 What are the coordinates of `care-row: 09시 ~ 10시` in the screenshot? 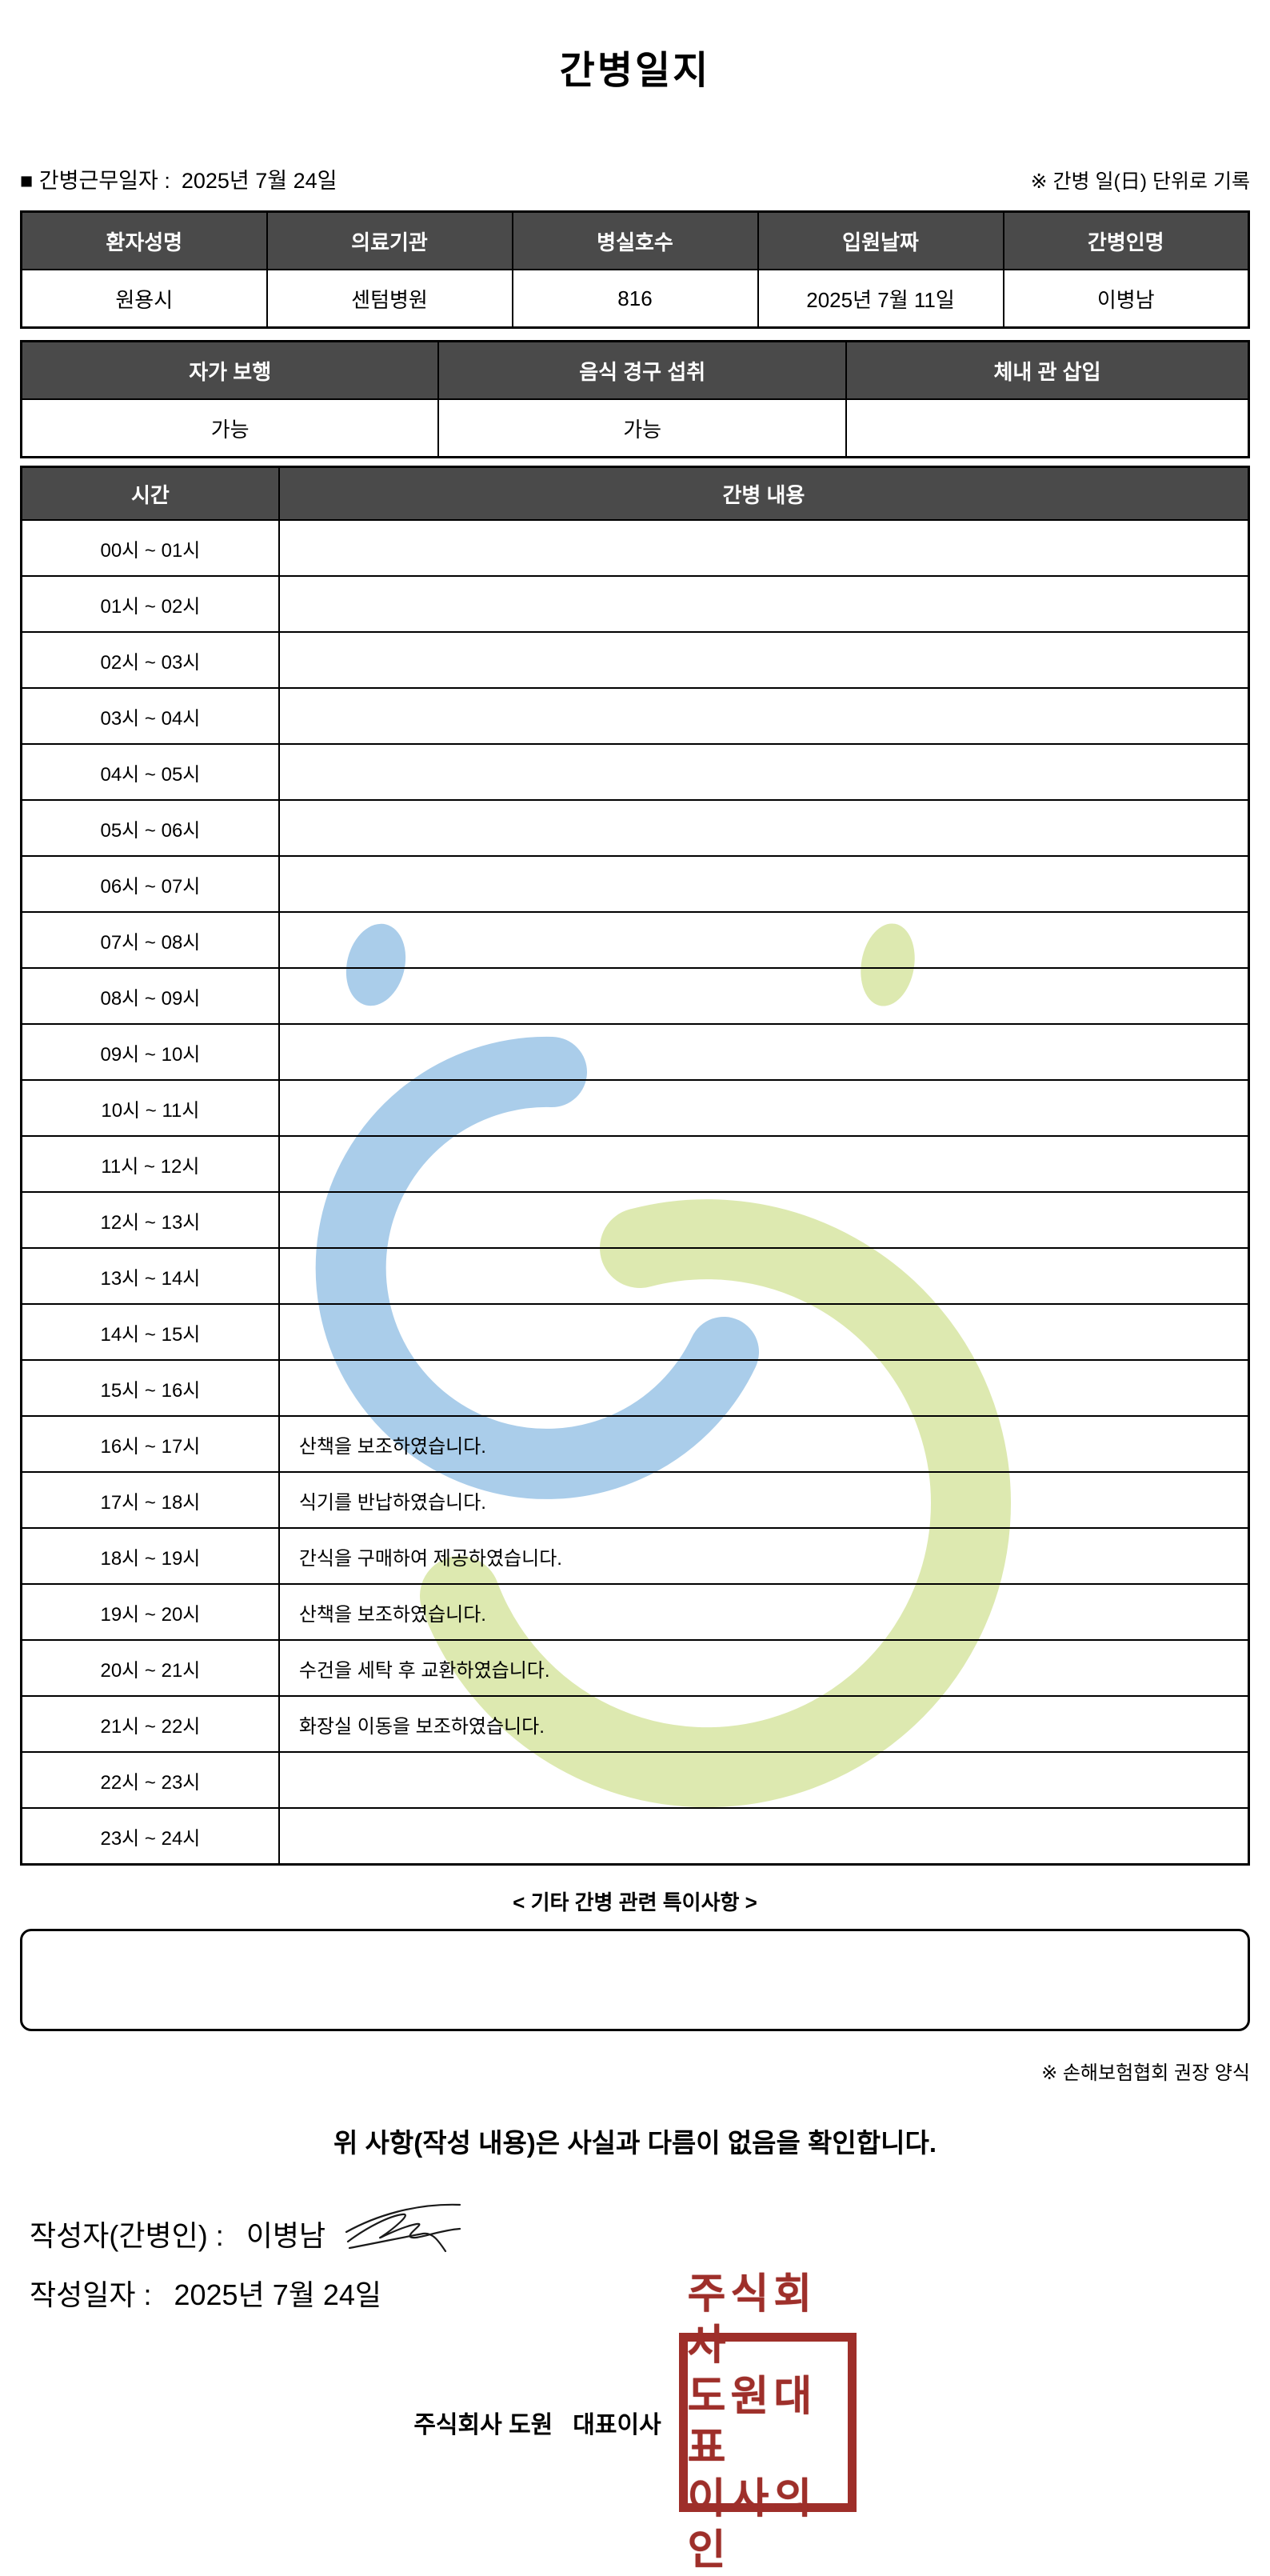 It's located at (635, 1052).